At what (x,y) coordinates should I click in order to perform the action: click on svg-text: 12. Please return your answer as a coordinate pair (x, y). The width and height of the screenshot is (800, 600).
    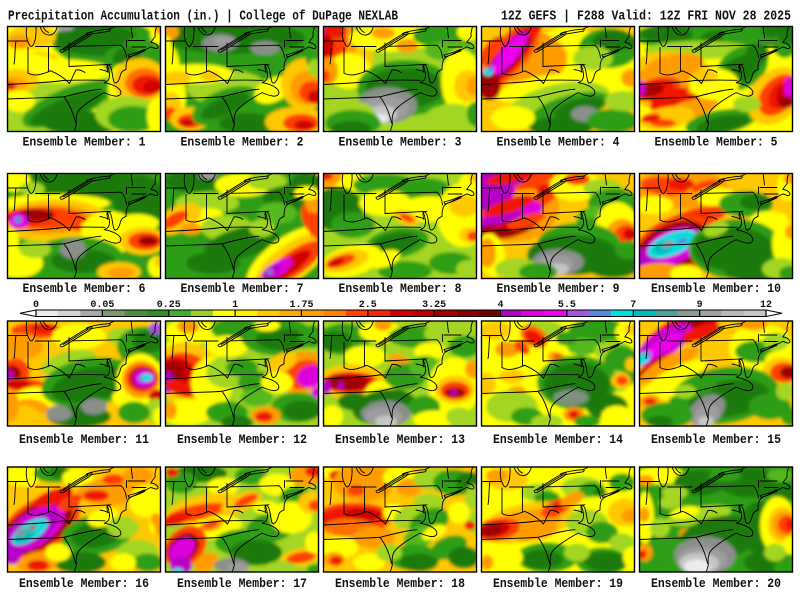
    Looking at the image, I should click on (766, 305).